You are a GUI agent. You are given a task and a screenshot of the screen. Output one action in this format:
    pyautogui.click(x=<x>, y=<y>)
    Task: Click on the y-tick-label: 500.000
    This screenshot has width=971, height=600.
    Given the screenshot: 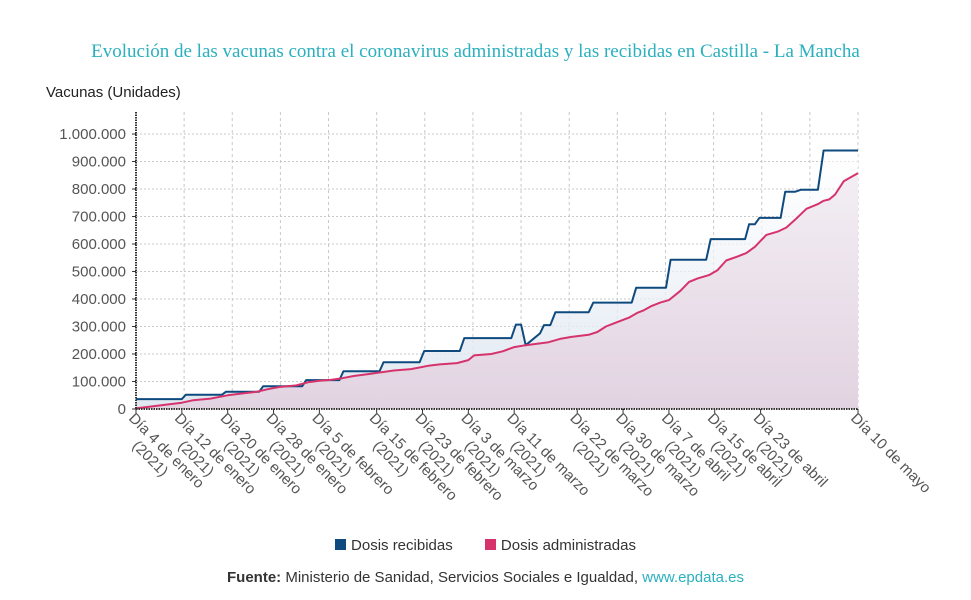 What is the action you would take?
    pyautogui.click(x=99, y=272)
    